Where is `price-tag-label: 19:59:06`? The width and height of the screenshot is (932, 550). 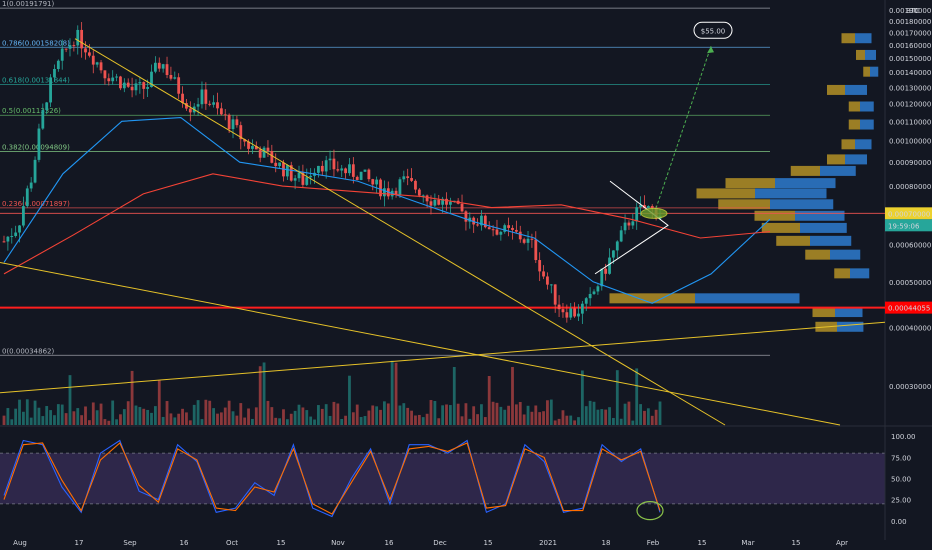
price-tag-label: 19:59:06 is located at coordinates (904, 226).